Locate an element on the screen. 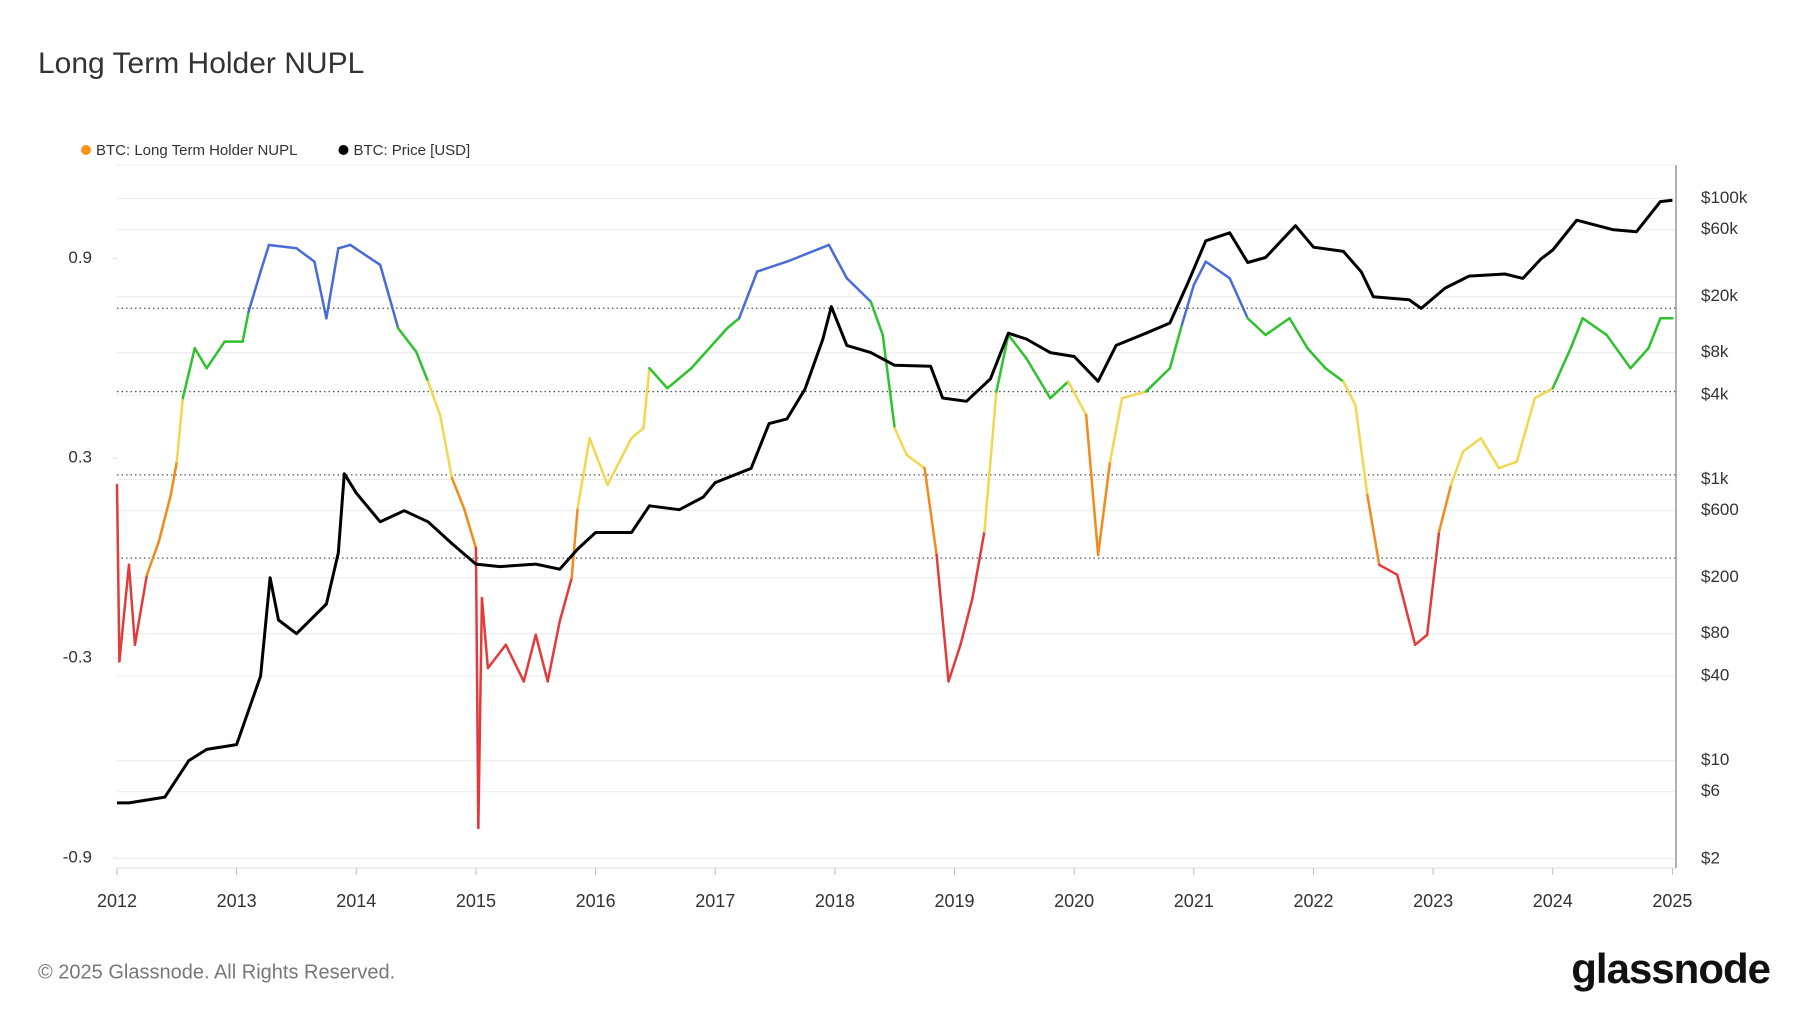 This screenshot has height=1013, width=1800. x-tick-label: 2024 is located at coordinates (1553, 901).